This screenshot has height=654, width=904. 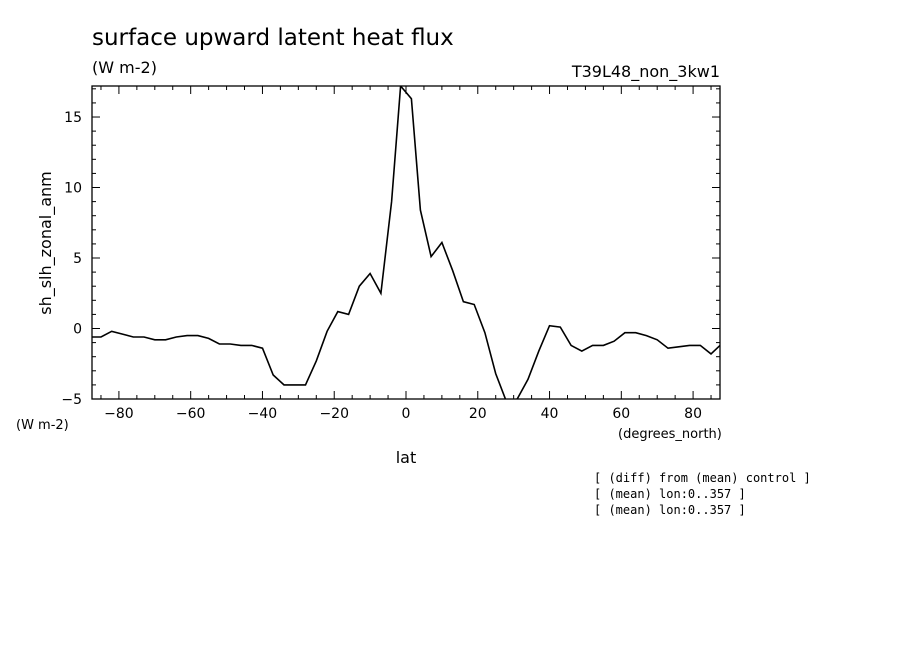 I want to click on note-diff: [ (diff) from (mean) control ], so click(x=702, y=478).